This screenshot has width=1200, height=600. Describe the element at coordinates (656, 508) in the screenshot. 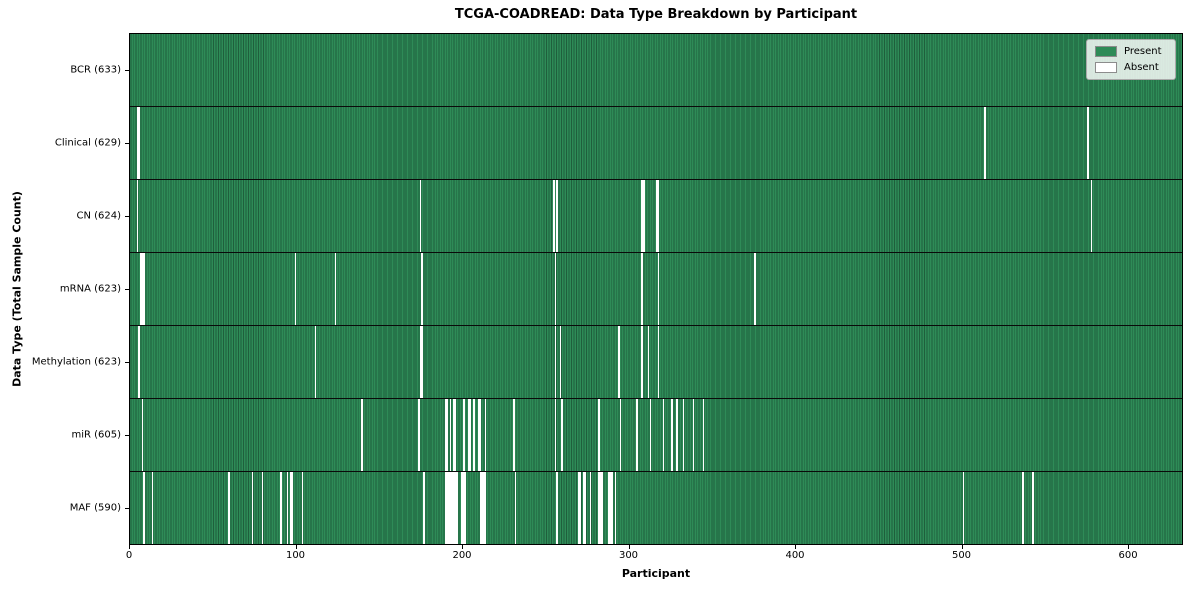

I see `row-maf` at that location.